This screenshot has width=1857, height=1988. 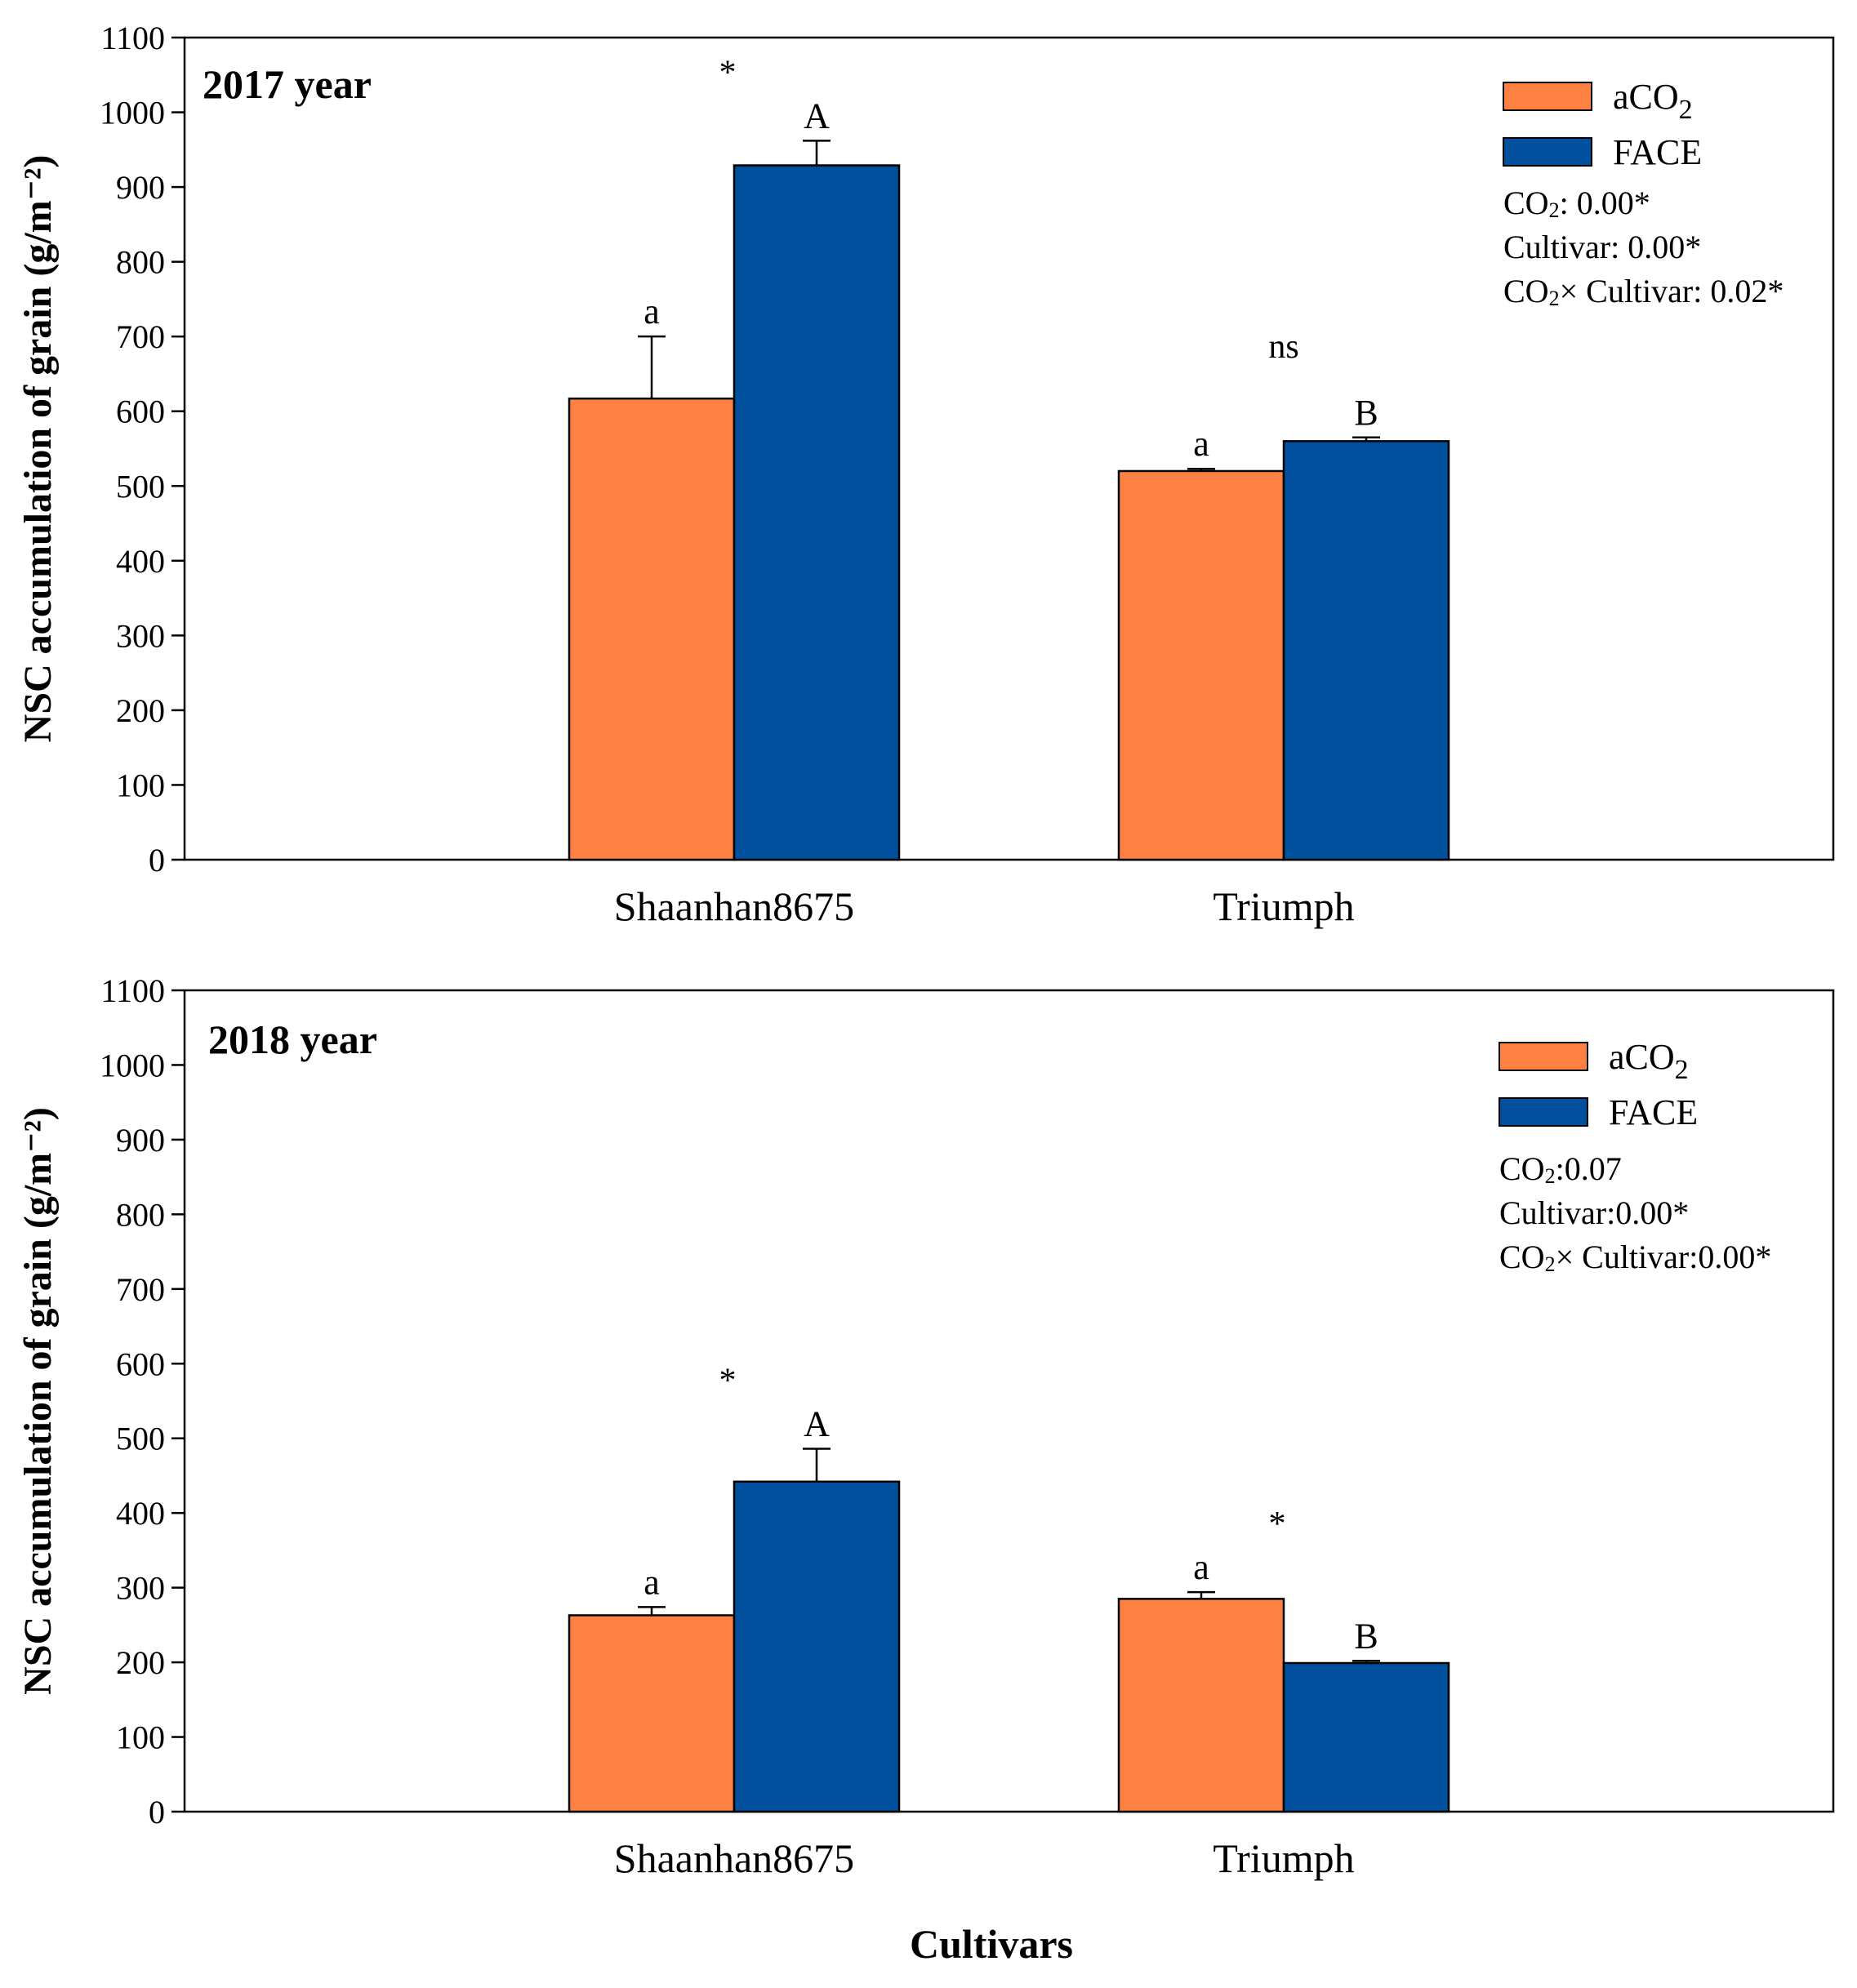 I want to click on stats-line: CO2× Cultivar:0.00*, so click(x=1635, y=1257).